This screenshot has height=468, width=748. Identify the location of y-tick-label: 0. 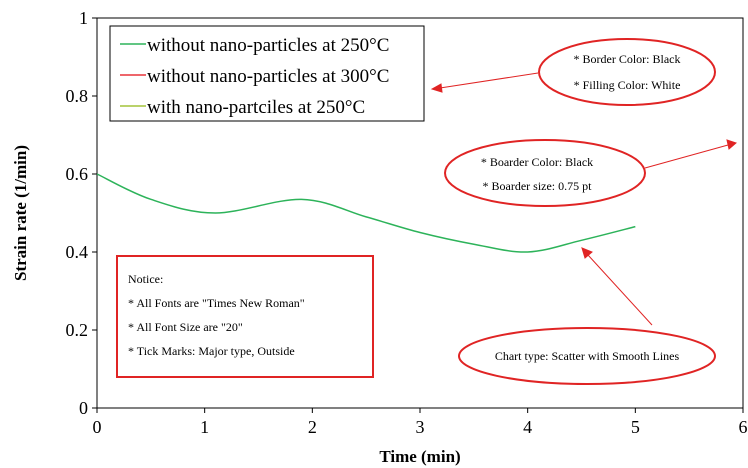
(83, 408).